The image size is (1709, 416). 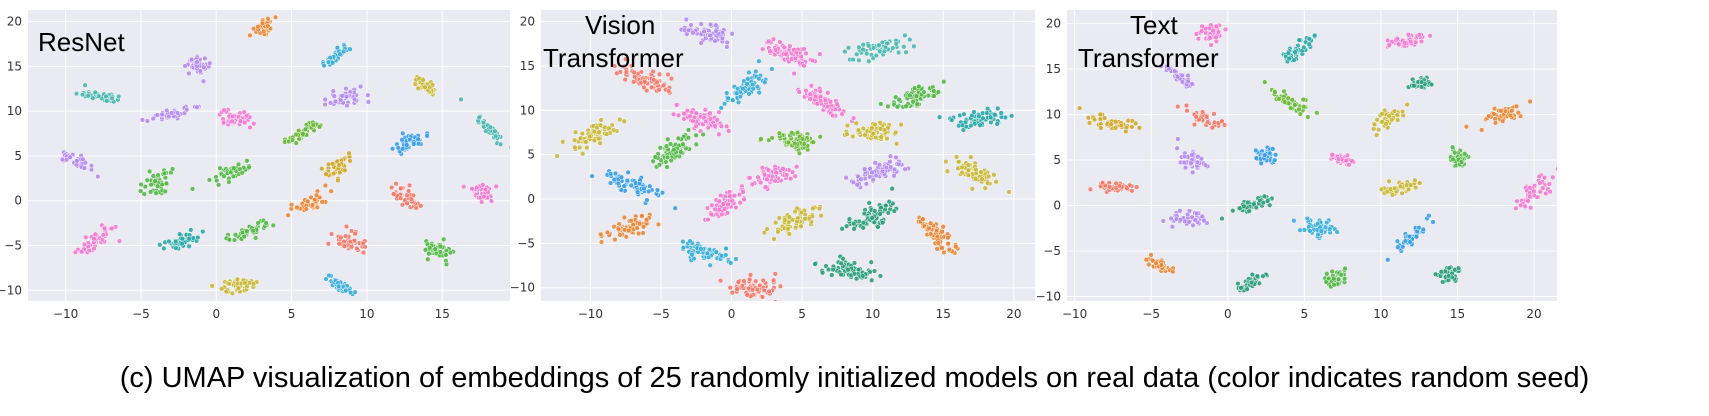 I want to click on x-tick-label: 15, so click(x=943, y=314).